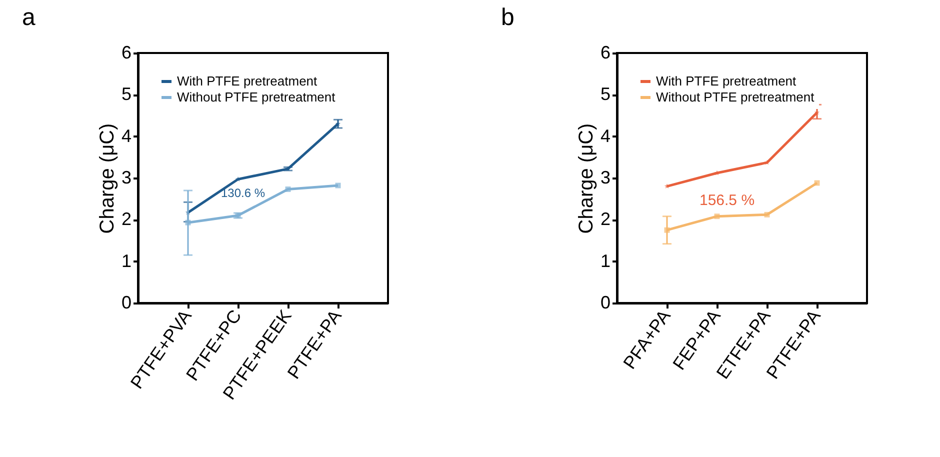  What do you see at coordinates (243, 193) in the screenshot?
I see `annotation: 130.6 %` at bounding box center [243, 193].